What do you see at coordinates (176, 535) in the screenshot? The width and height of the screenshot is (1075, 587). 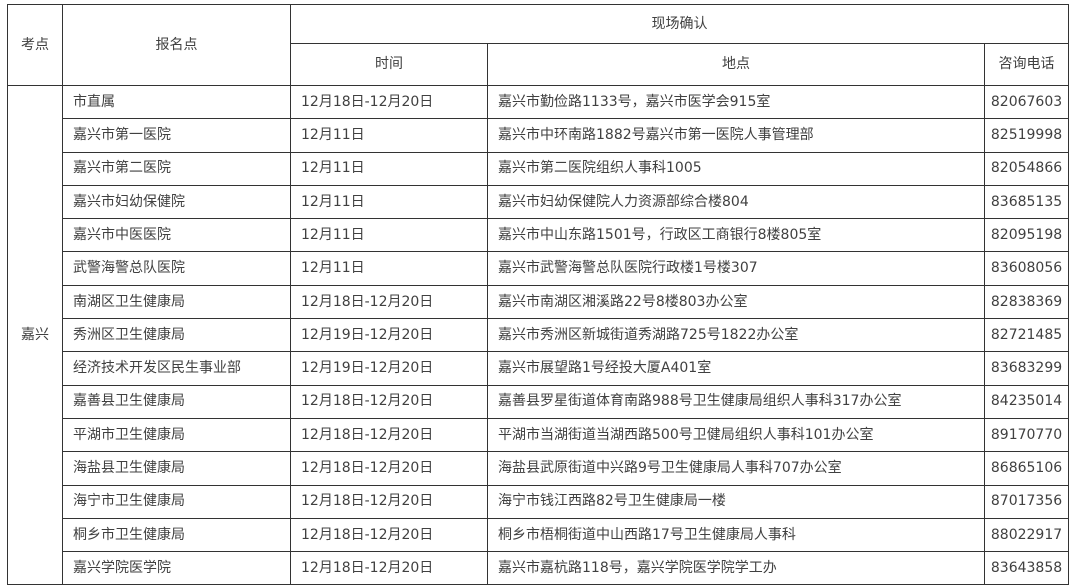 I see `registration-point-cell: 桐乡市卫生健康局` at bounding box center [176, 535].